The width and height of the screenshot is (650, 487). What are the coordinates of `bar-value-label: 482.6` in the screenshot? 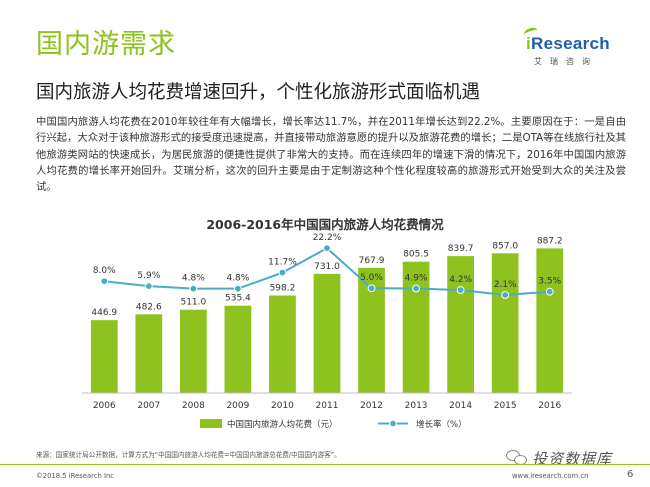 It's located at (149, 307).